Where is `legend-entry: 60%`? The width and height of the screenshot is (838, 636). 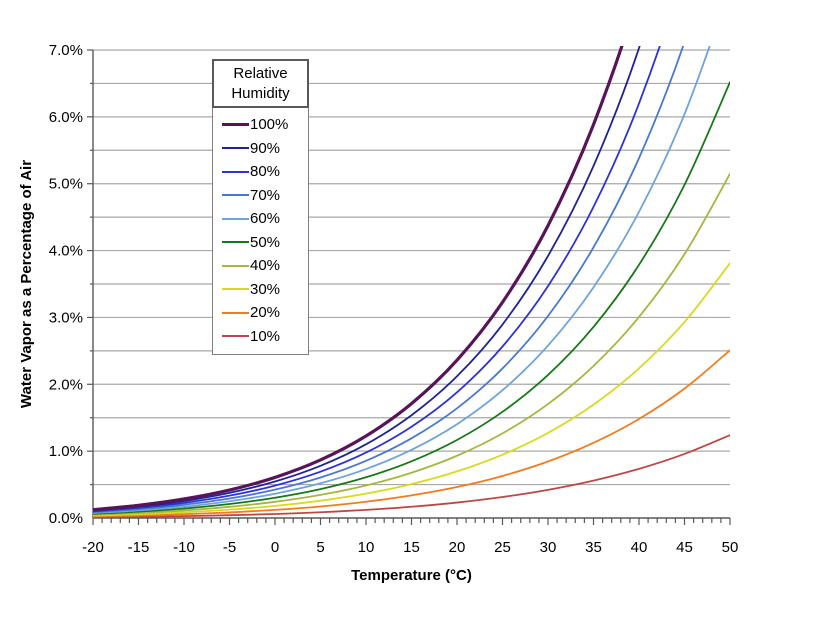
legend-entry: 60% is located at coordinates (260, 219).